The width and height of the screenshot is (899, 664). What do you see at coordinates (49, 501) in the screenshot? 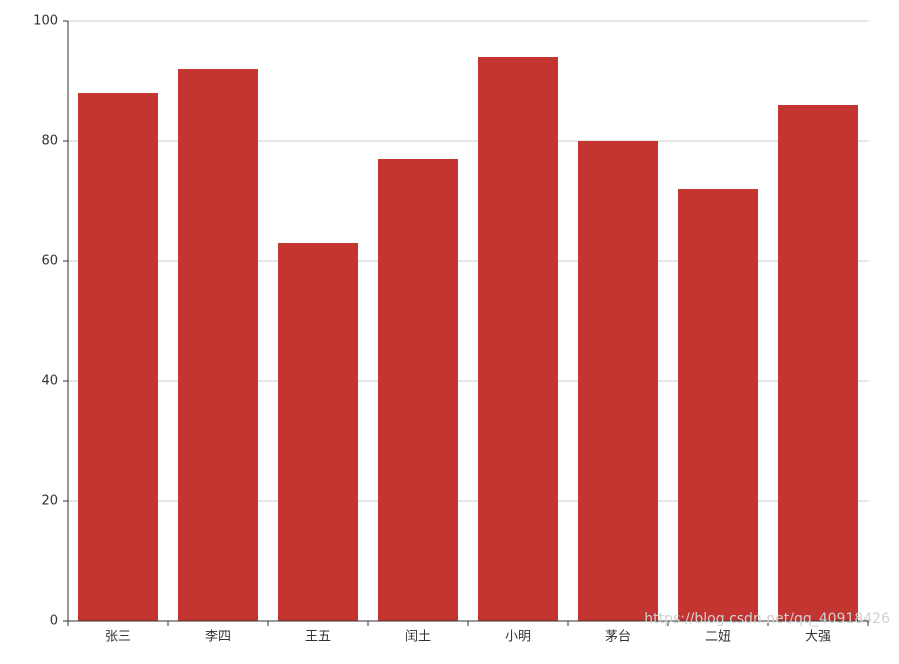
I see `y-tick-label: 20` at bounding box center [49, 501].